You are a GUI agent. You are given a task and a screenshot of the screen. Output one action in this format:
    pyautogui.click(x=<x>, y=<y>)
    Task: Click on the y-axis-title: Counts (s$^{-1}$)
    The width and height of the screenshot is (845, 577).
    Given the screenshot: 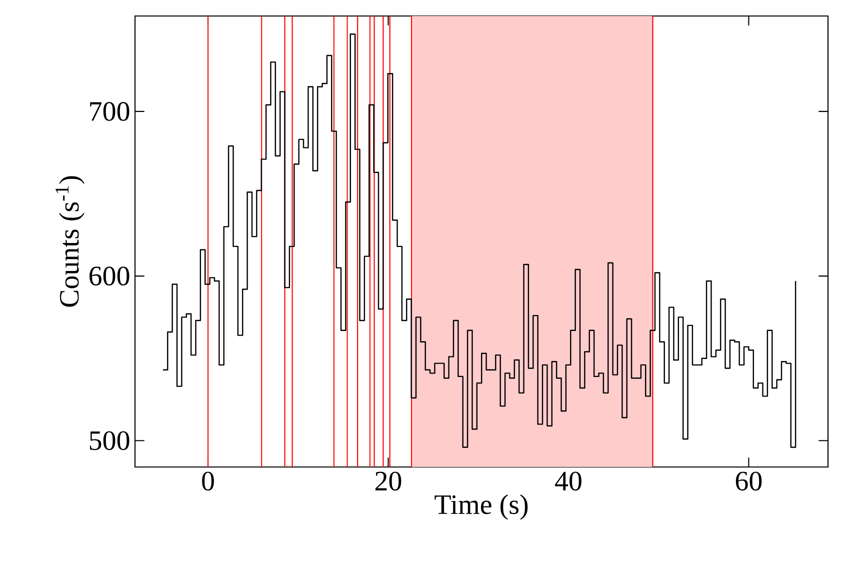 What is the action you would take?
    pyautogui.click(x=70, y=241)
    